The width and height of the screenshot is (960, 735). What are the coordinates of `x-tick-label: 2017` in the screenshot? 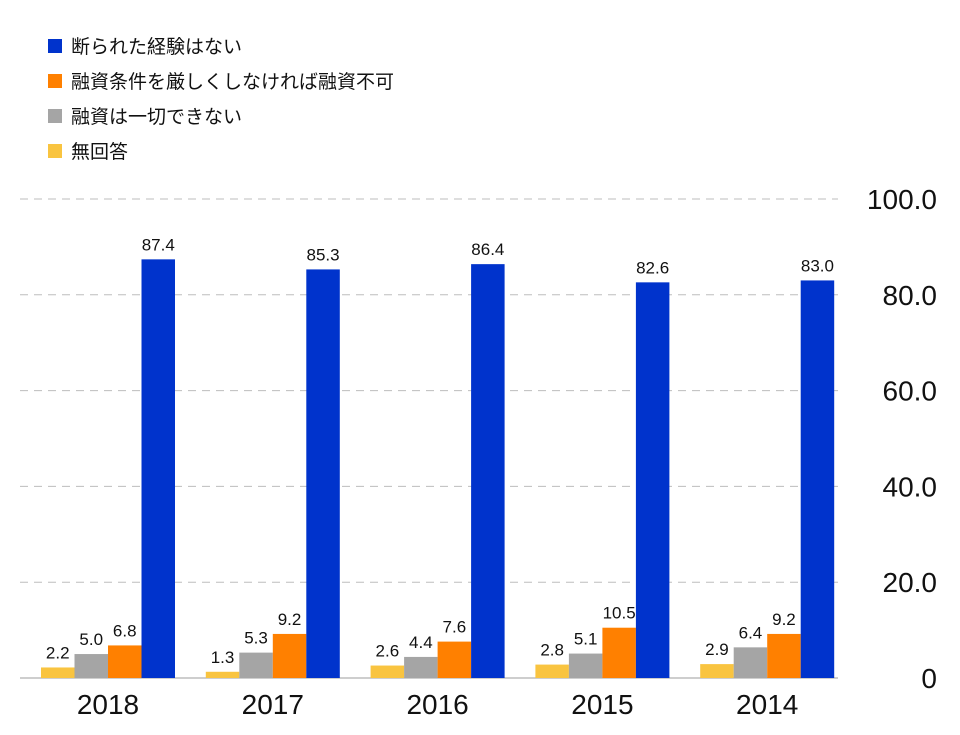 It's located at (273, 704).